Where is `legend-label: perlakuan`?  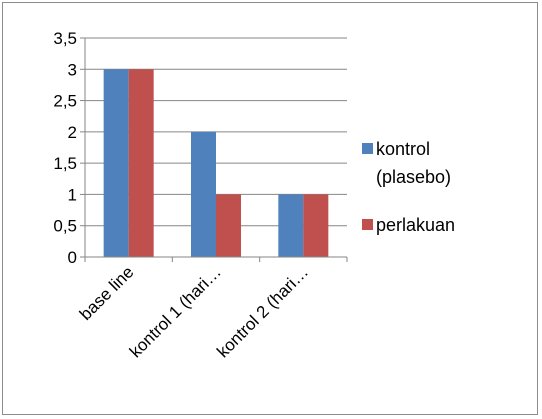 legend-label: perlakuan is located at coordinates (415, 225).